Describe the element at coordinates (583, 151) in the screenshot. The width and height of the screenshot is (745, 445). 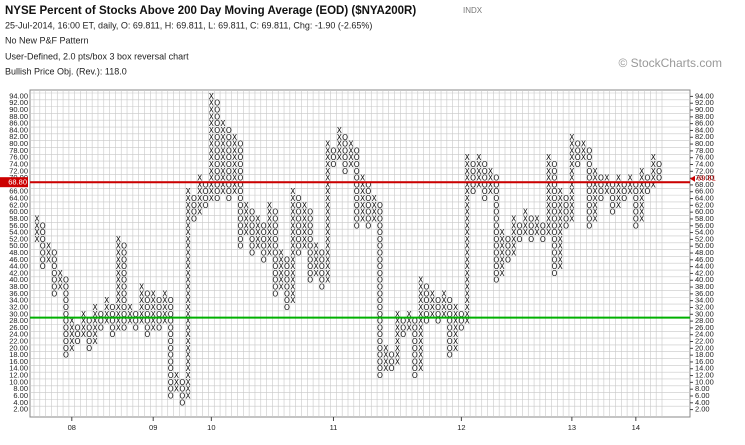
I see `x-column: XXX` at that location.